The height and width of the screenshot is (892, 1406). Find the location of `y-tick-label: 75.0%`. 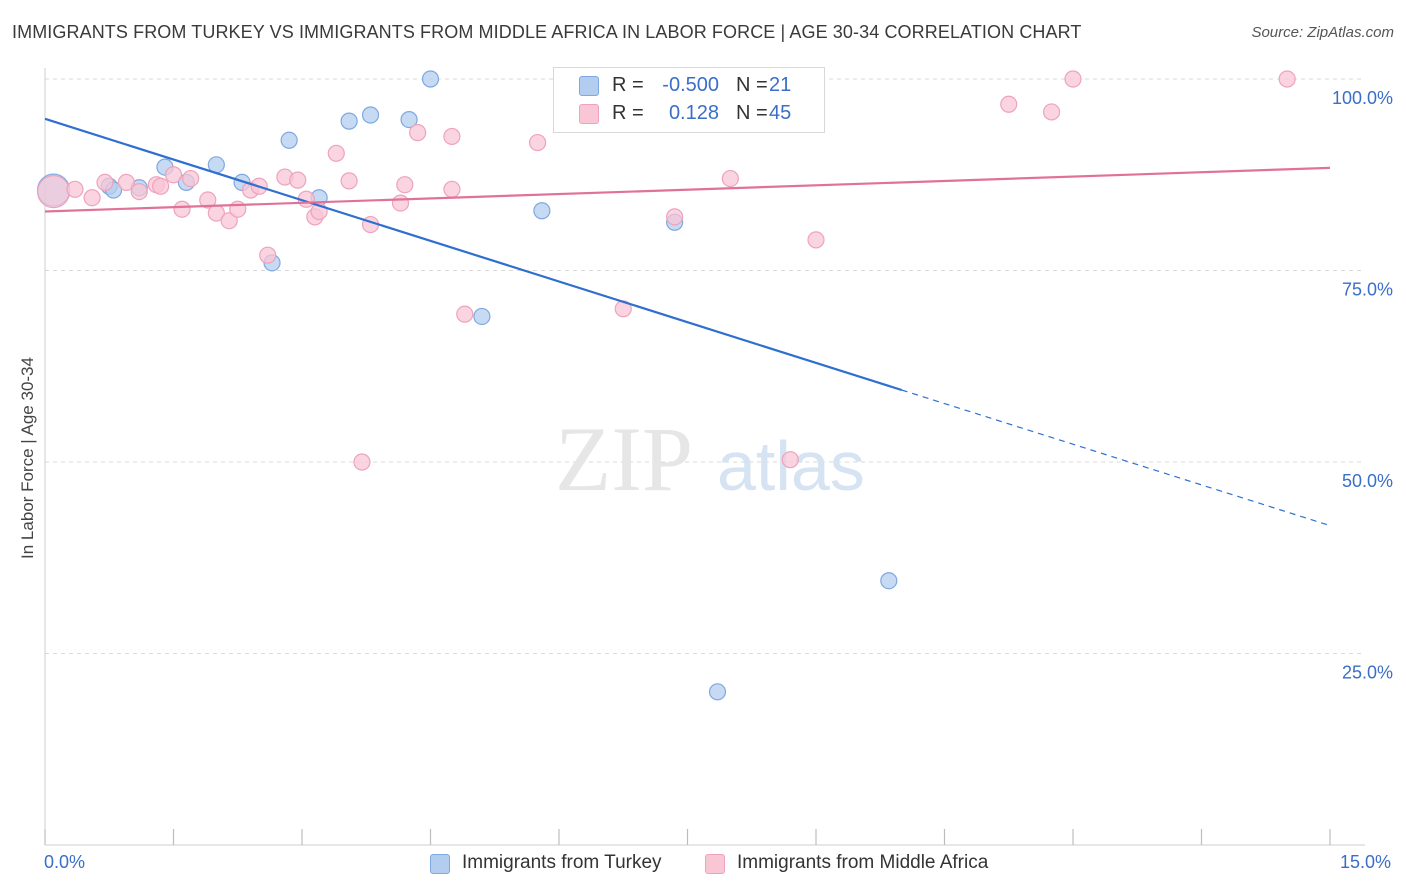

y-tick-label: 75.0% is located at coordinates (1367, 290).